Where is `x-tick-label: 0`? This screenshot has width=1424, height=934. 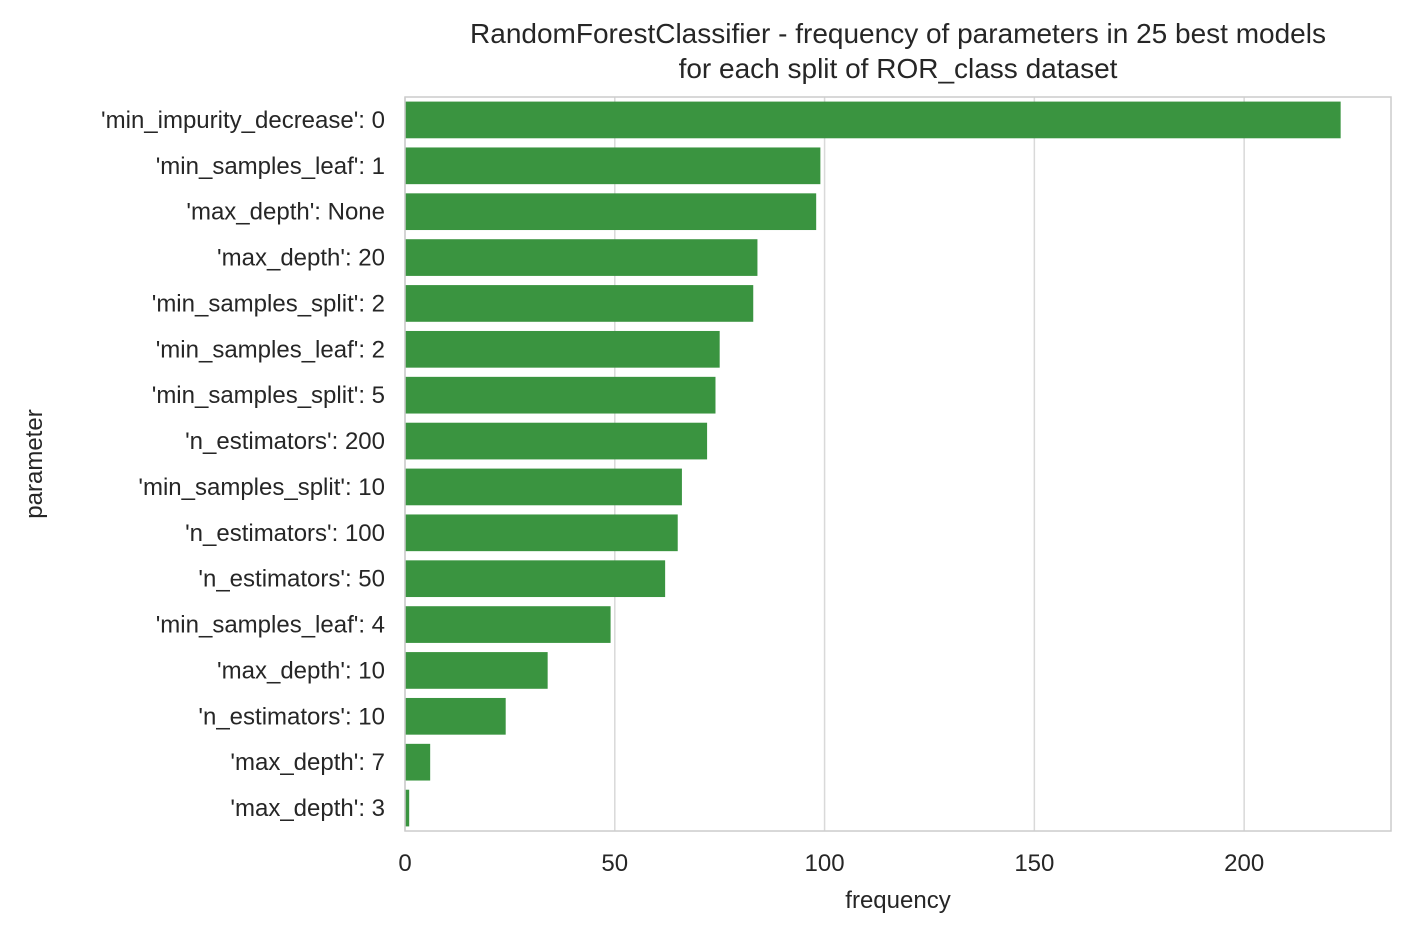
x-tick-label: 0 is located at coordinates (404, 863).